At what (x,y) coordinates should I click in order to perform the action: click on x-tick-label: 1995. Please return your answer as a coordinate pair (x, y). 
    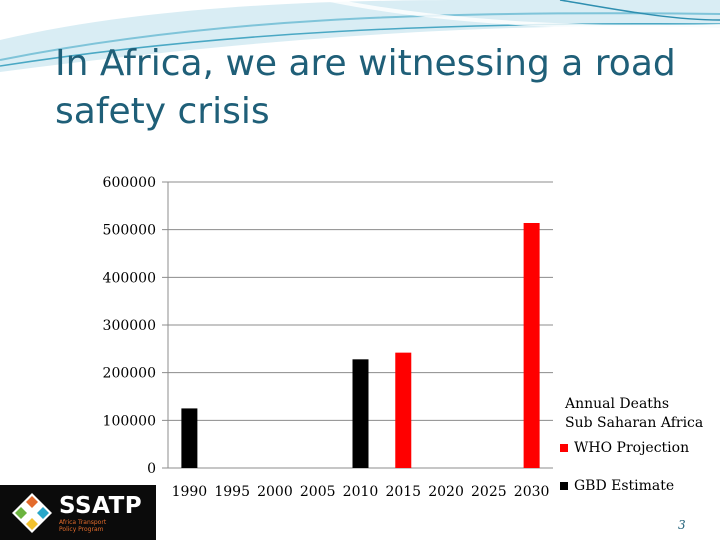
    Looking at the image, I should click on (232, 492).